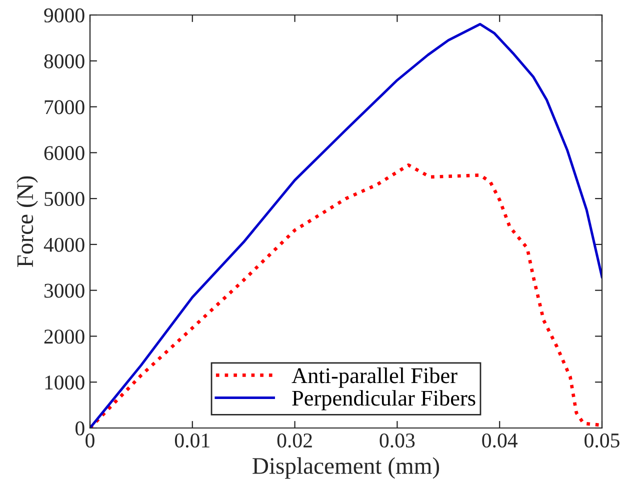 This screenshot has width=621, height=494. I want to click on y-tick-label: 5000, so click(64, 199).